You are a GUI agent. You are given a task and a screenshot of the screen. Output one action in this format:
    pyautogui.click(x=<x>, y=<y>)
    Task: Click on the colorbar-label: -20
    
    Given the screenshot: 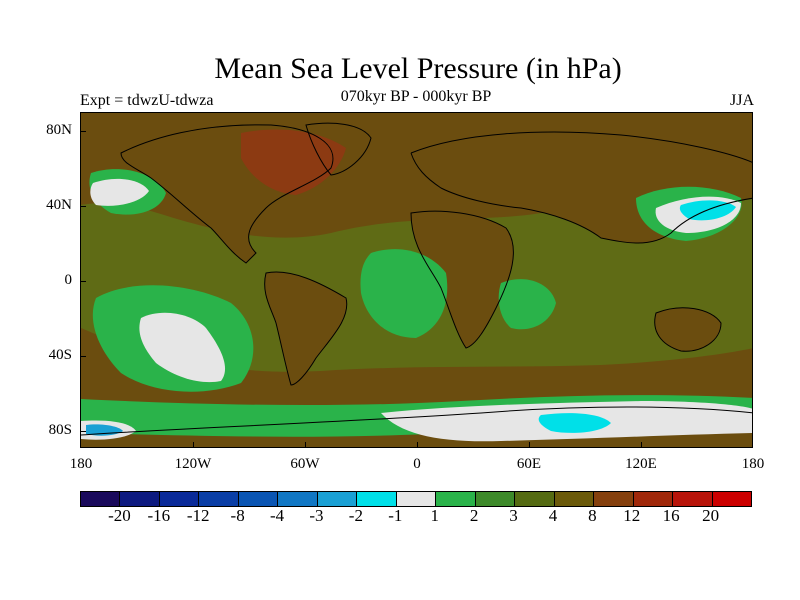 What is the action you would take?
    pyautogui.click(x=119, y=515)
    